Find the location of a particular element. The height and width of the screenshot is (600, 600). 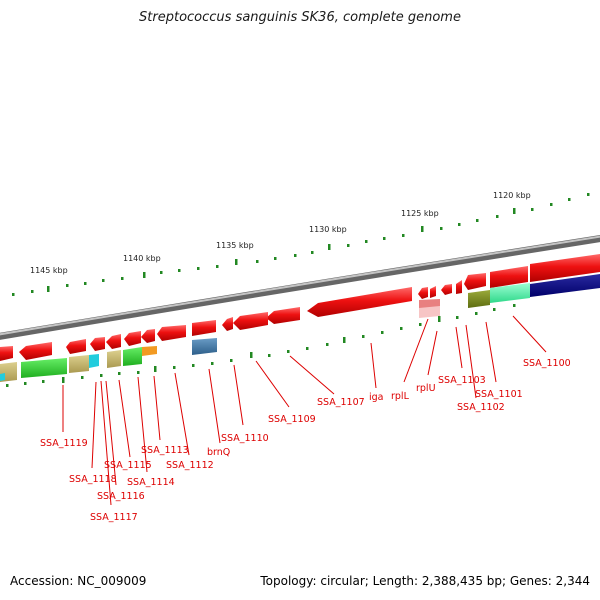

kbp-label: 1135 kbp is located at coordinates (235, 245).